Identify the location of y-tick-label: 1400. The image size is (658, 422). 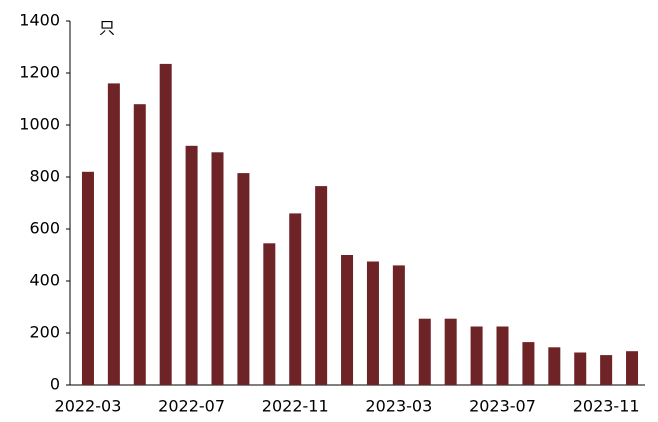
(39, 20).